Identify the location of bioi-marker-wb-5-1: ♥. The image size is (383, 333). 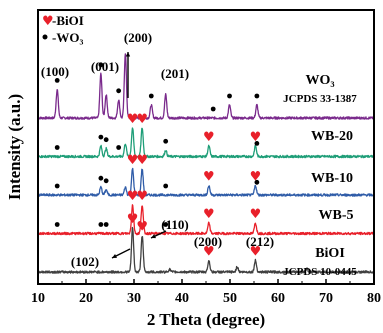
(142, 196).